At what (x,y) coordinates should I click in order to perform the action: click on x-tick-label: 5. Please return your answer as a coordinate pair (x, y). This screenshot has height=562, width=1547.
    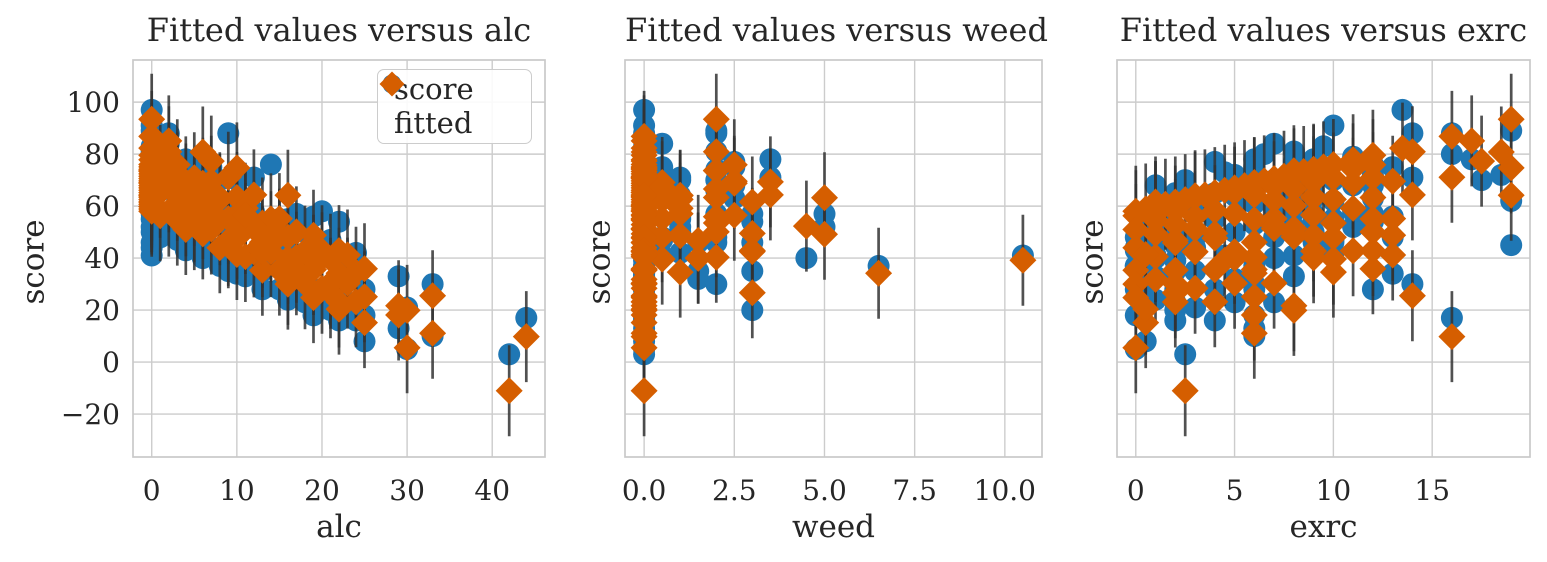
    Looking at the image, I should click on (1235, 490).